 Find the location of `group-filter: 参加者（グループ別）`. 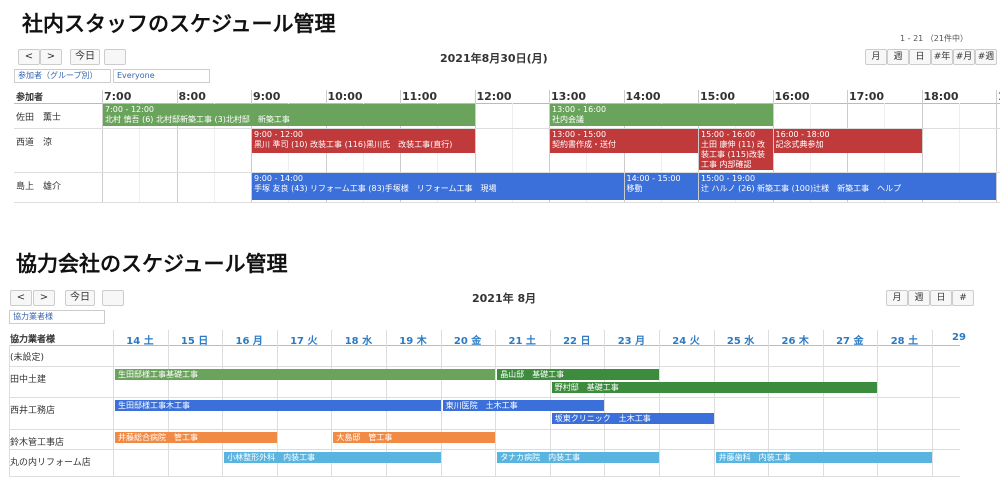

group-filter: 参加者（グループ別） is located at coordinates (62, 76).